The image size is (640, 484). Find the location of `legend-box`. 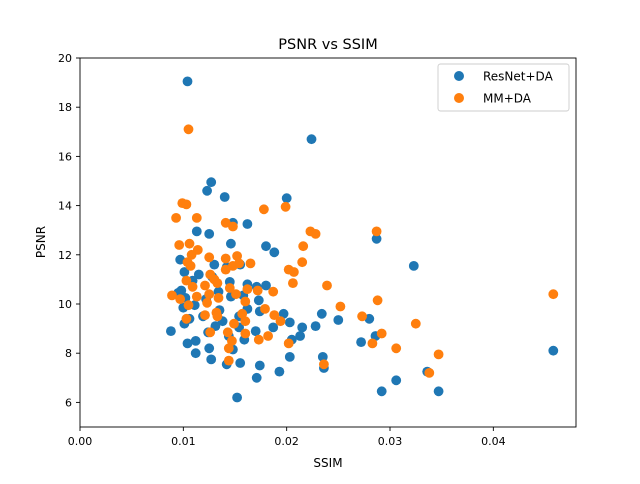

legend-box is located at coordinates (503, 87).